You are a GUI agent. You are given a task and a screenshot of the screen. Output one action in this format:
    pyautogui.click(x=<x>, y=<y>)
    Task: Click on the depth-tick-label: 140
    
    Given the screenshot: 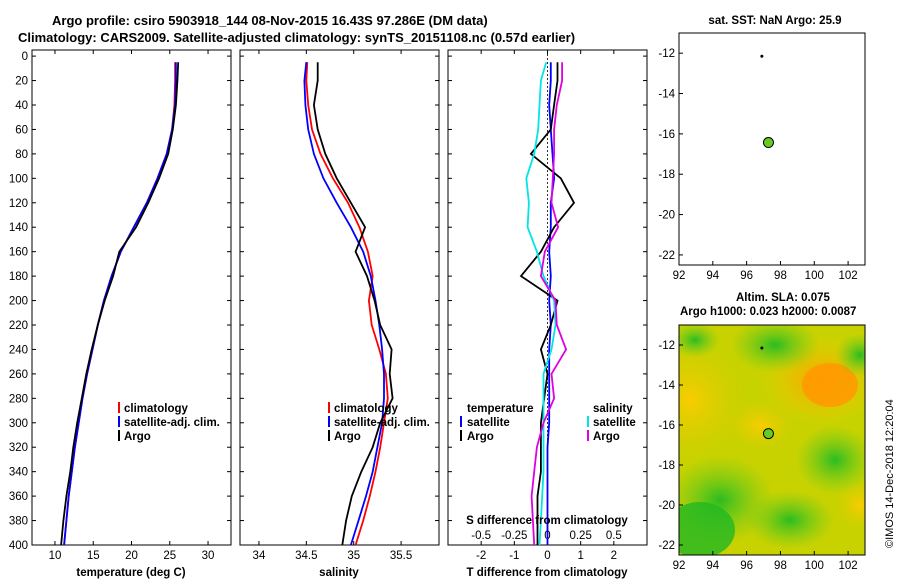 What is the action you would take?
    pyautogui.click(x=18, y=228)
    